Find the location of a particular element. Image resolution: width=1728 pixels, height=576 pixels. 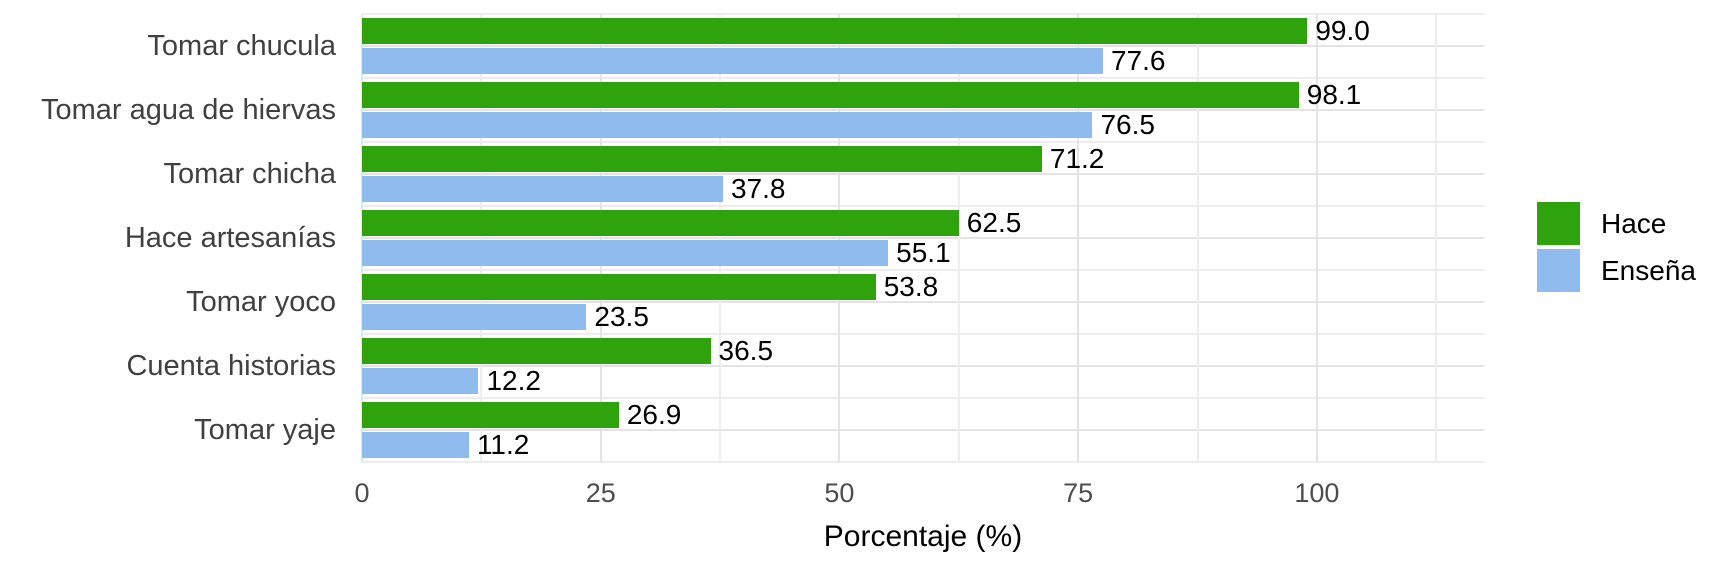

legend-key-hace-swatch is located at coordinates (1558, 223).